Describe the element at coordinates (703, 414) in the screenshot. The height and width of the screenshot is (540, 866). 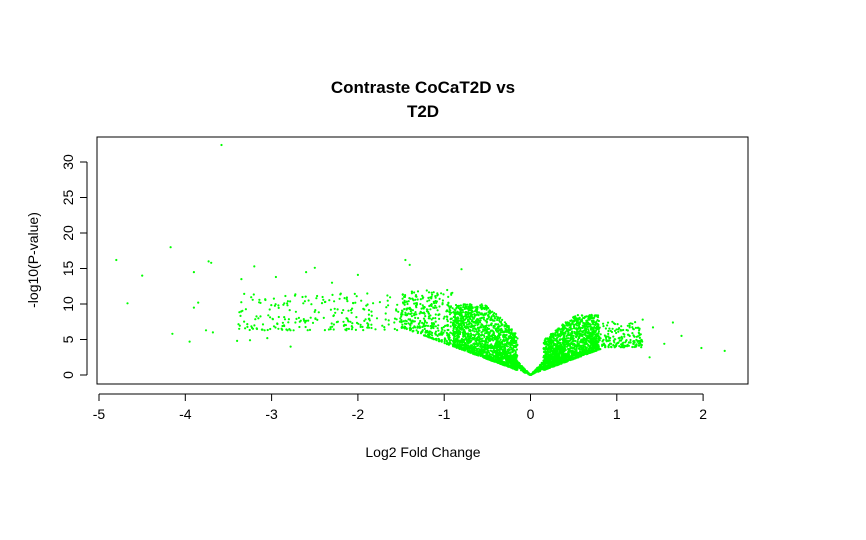
I see `x-tick-label: 2` at that location.